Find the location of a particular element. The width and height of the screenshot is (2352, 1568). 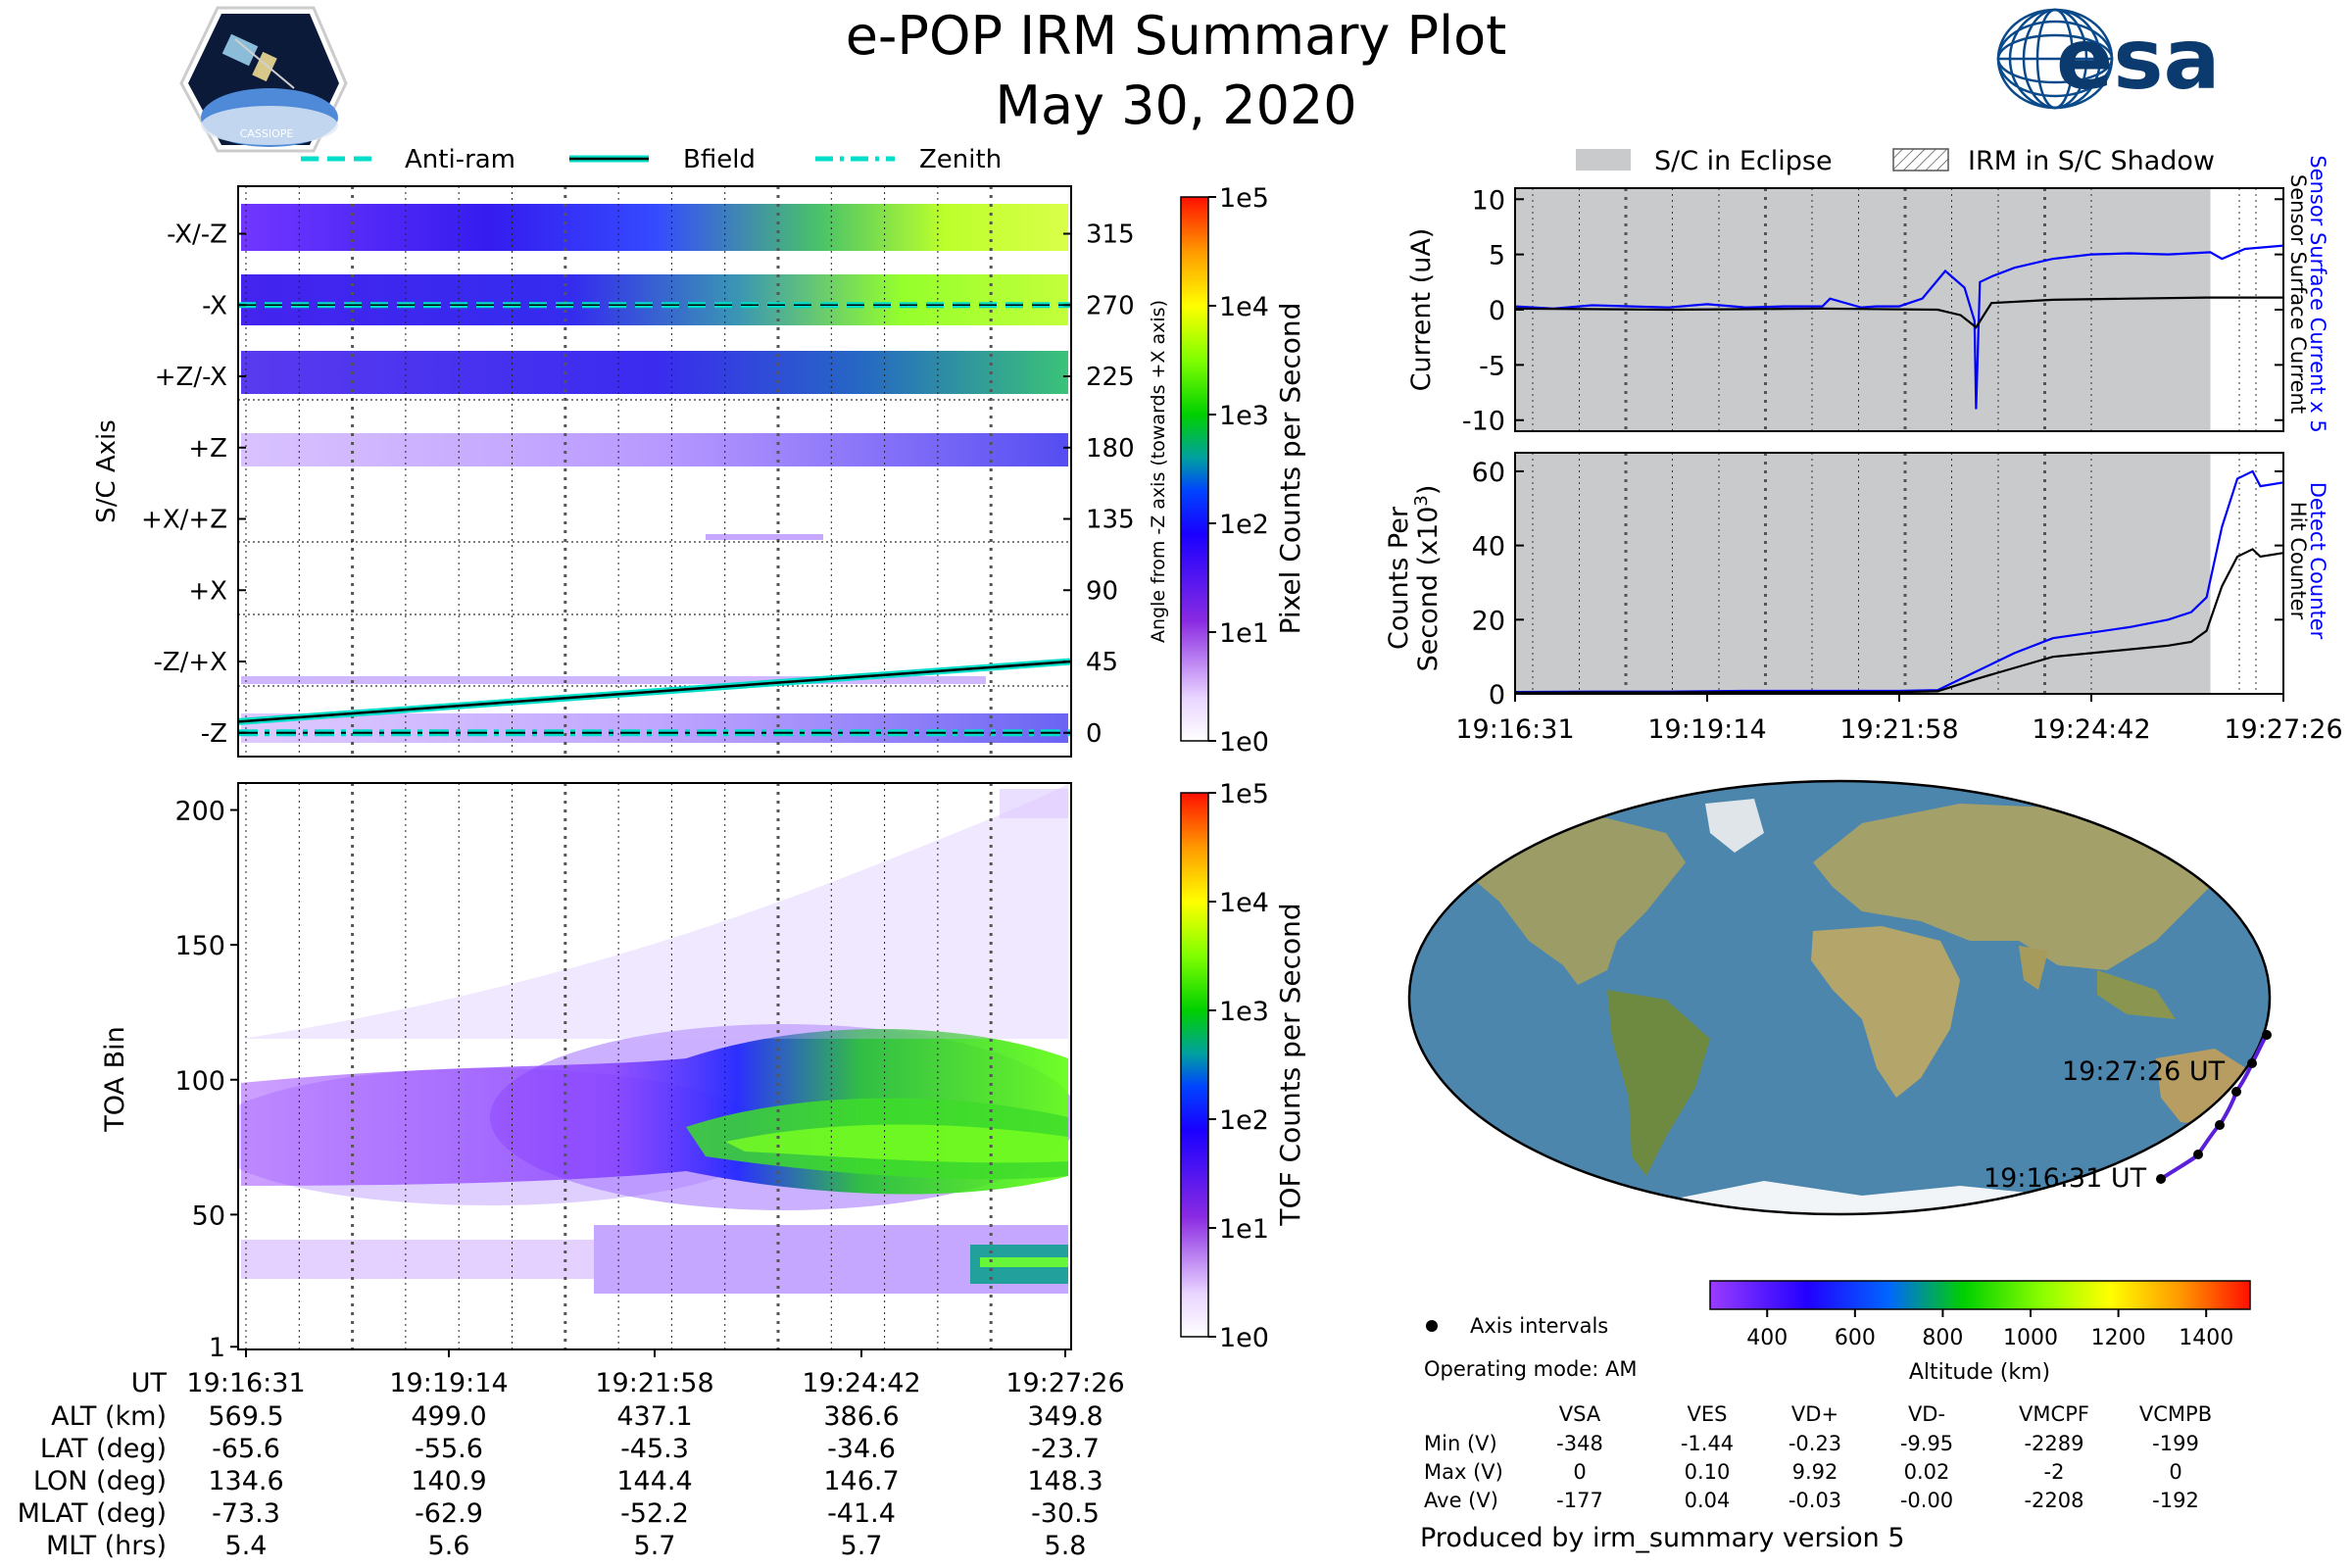

angle-tick-label: 135 is located at coordinates (1110, 520).